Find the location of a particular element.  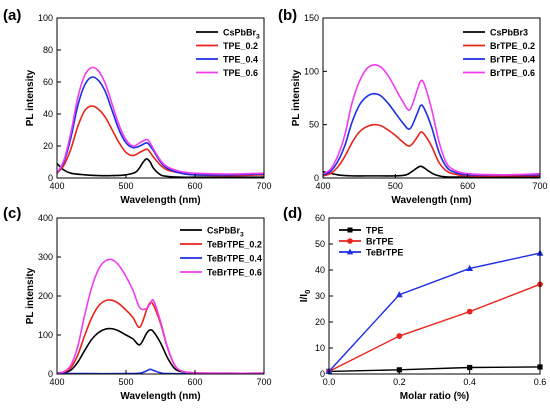

panel-label: (c) is located at coordinates (12, 213).